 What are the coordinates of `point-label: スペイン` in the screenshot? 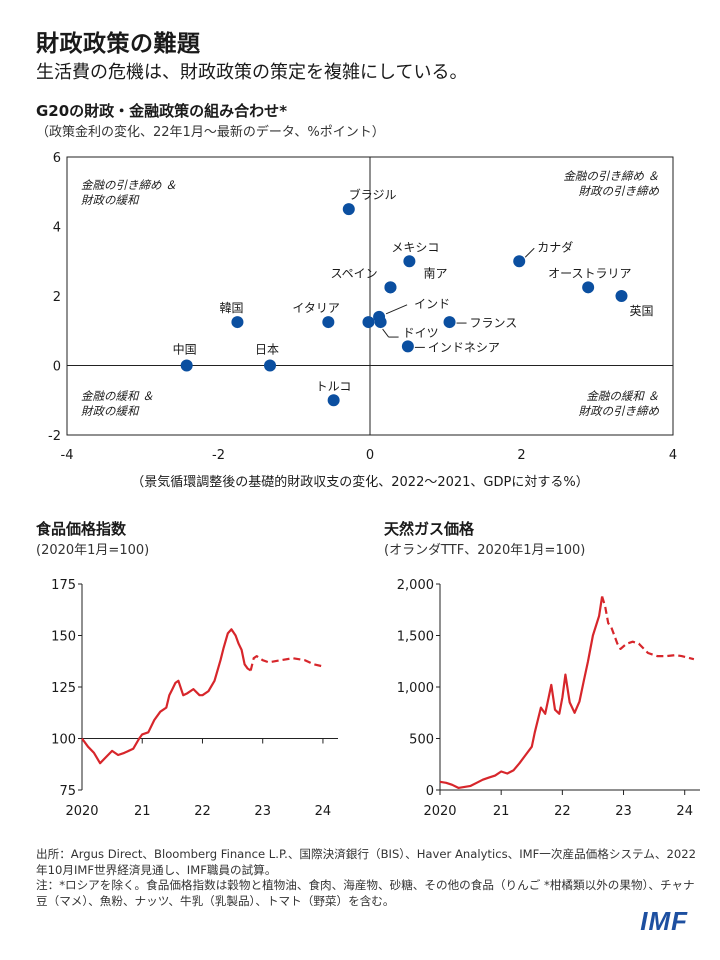 It's located at (353, 273).